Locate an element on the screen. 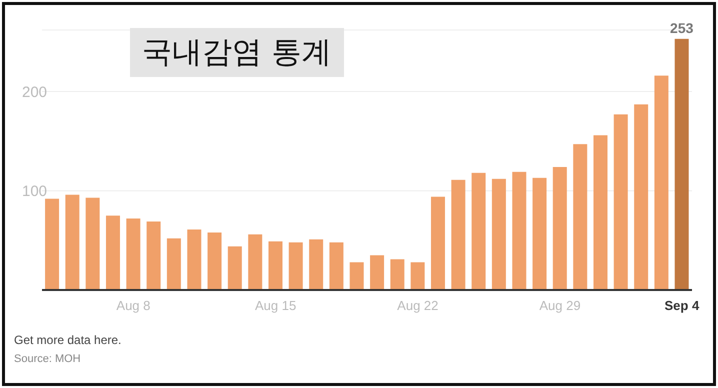 This screenshot has height=388, width=718. text: Get more data here. is located at coordinates (68, 340).